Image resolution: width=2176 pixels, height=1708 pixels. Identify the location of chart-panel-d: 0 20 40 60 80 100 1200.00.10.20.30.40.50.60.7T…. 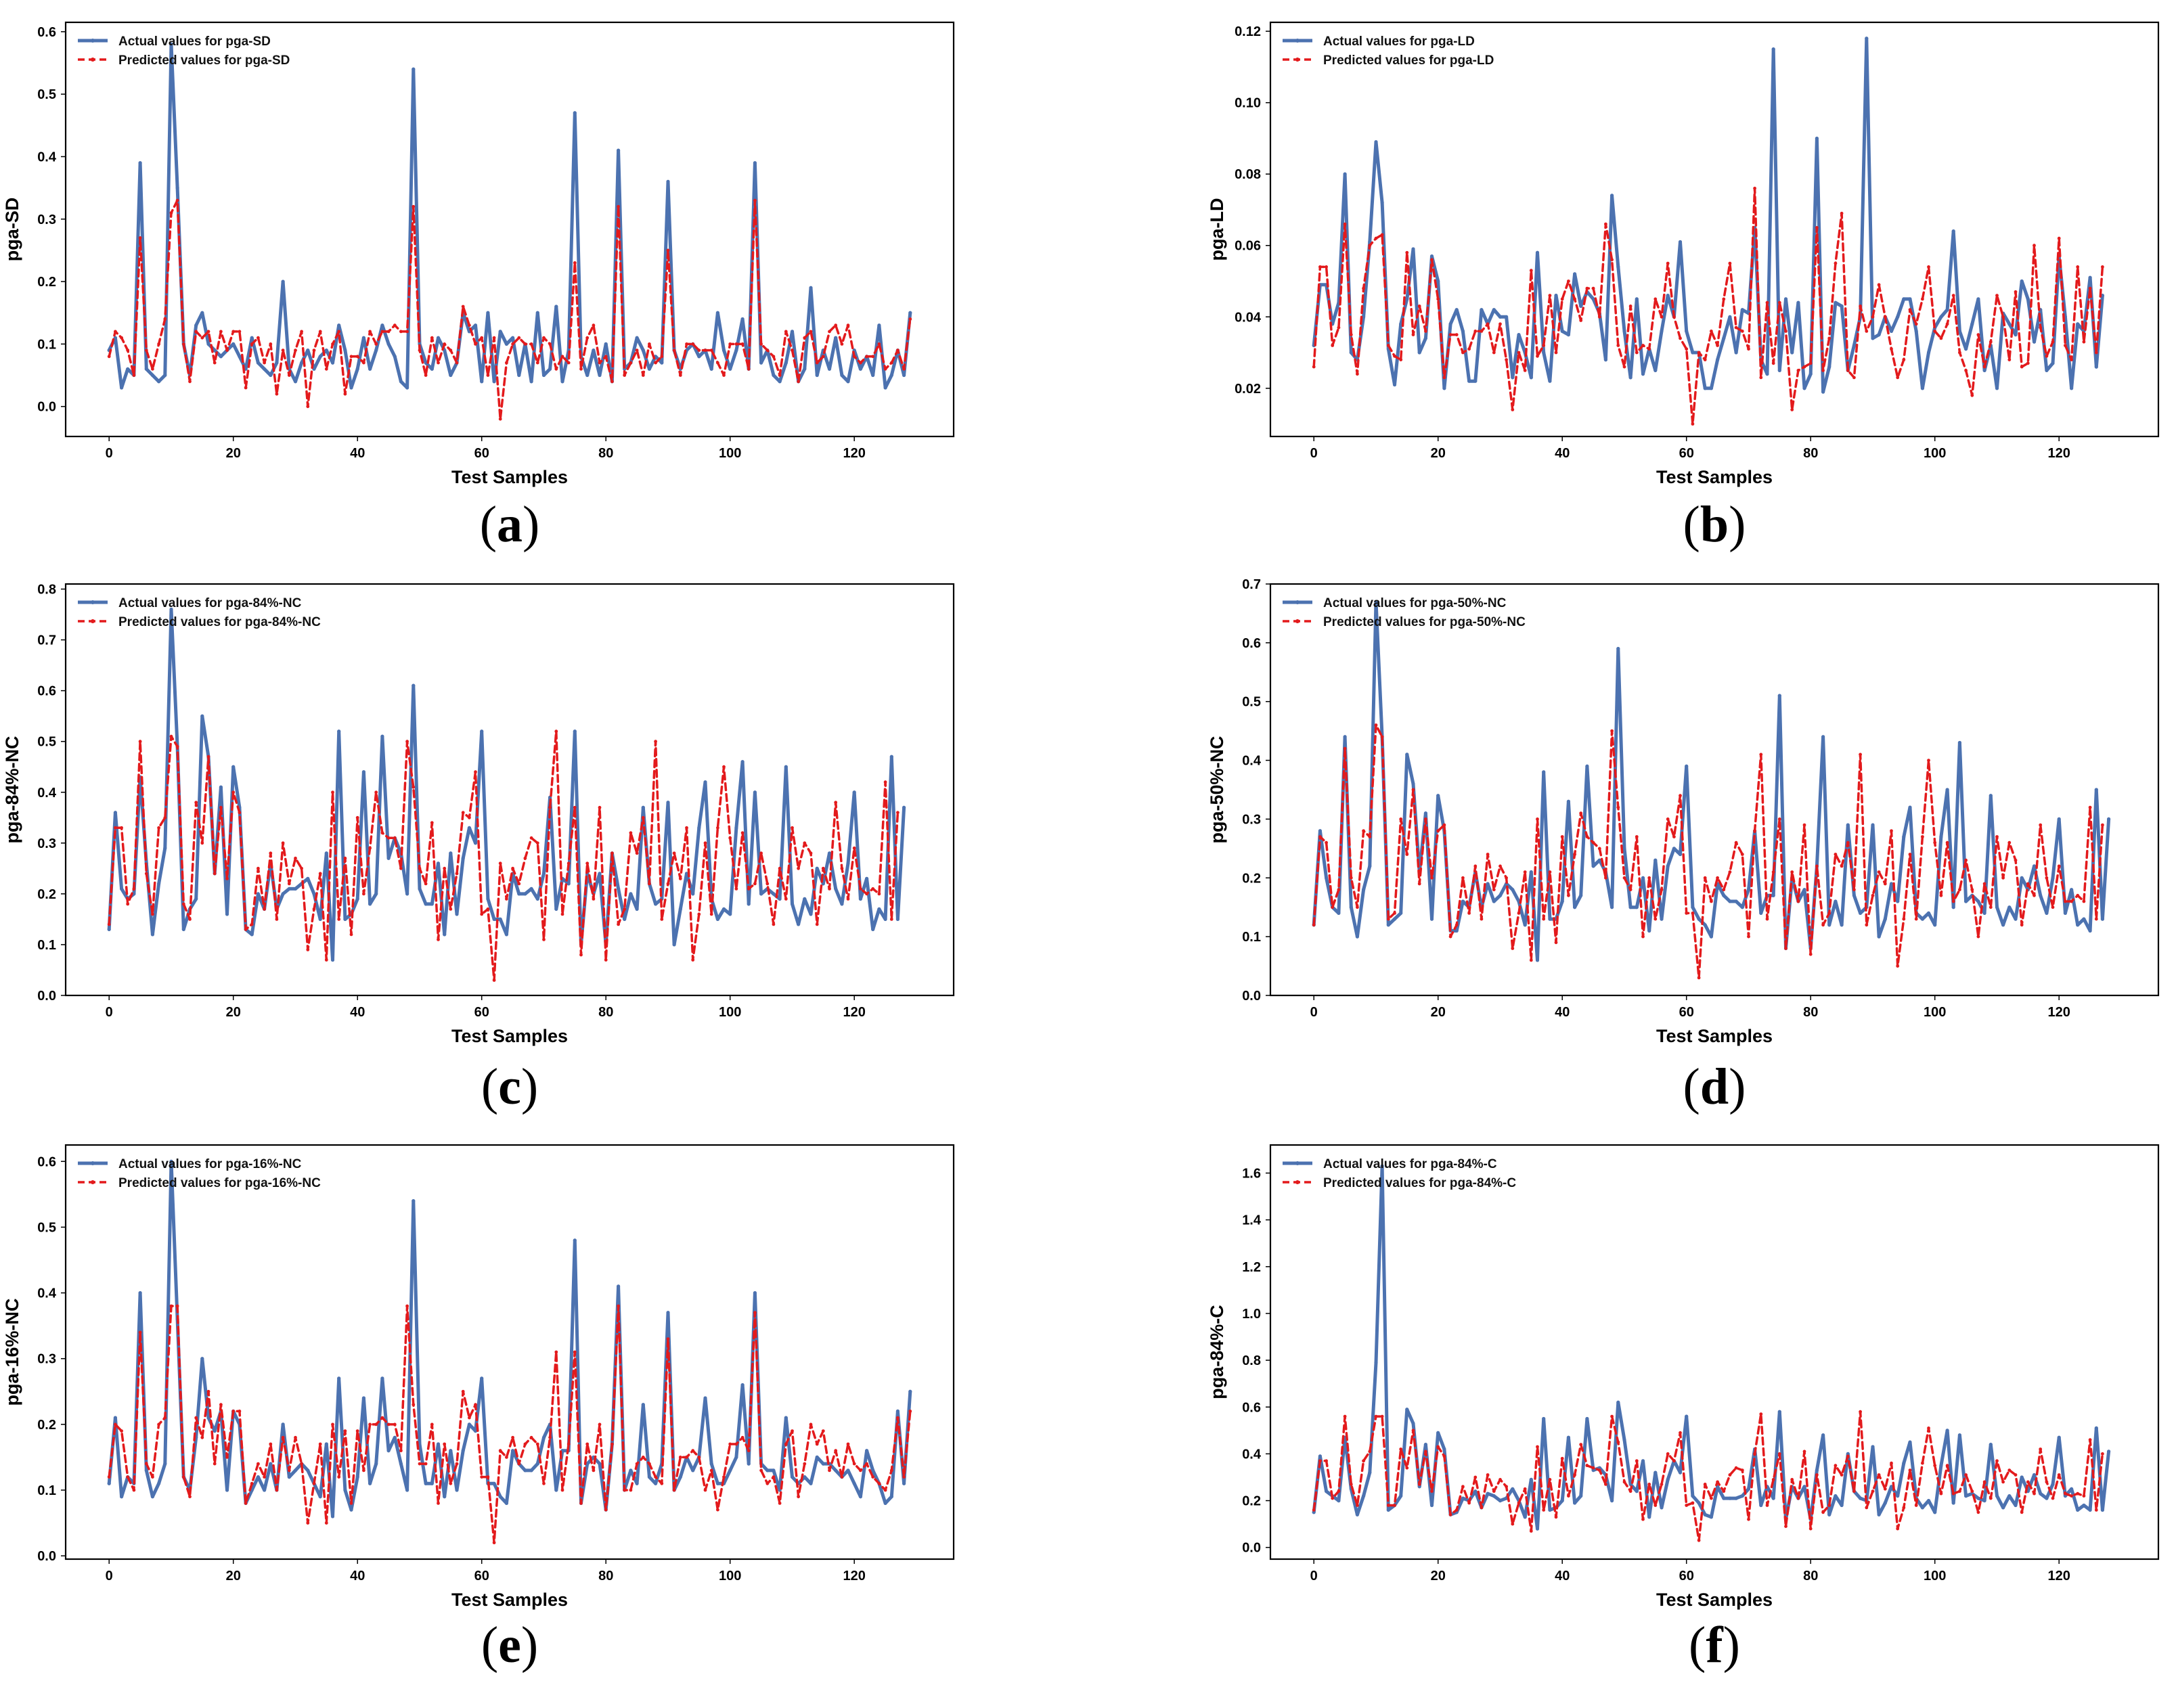
(1683, 846).